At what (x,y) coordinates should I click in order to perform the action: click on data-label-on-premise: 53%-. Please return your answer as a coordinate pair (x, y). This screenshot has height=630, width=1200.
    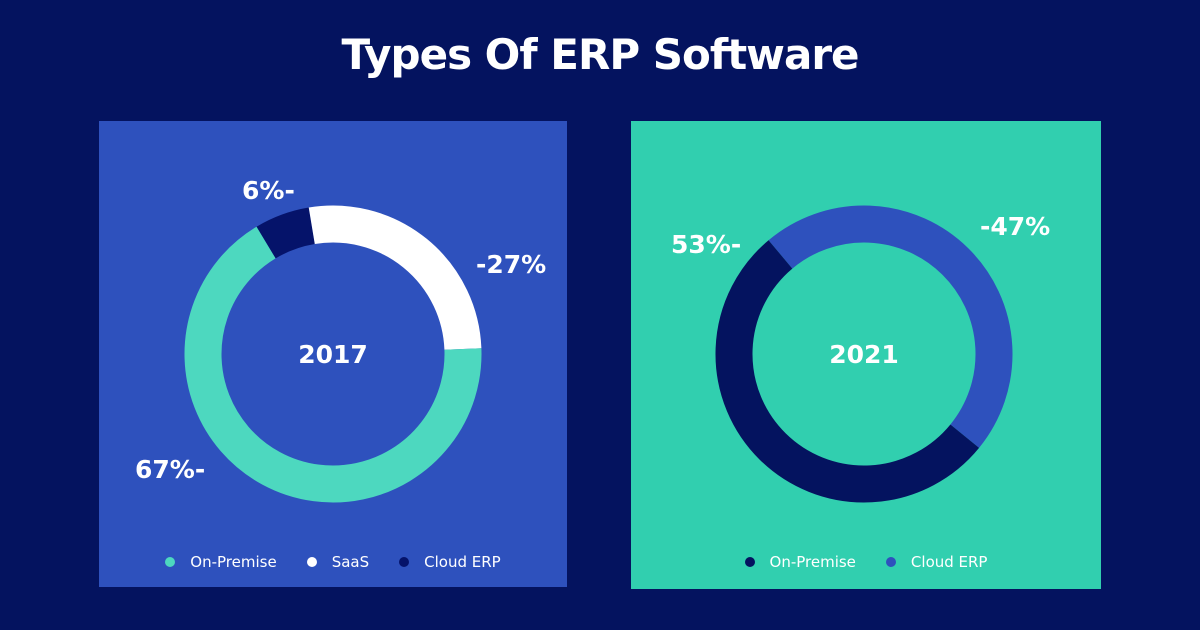
    Looking at the image, I should click on (706, 244).